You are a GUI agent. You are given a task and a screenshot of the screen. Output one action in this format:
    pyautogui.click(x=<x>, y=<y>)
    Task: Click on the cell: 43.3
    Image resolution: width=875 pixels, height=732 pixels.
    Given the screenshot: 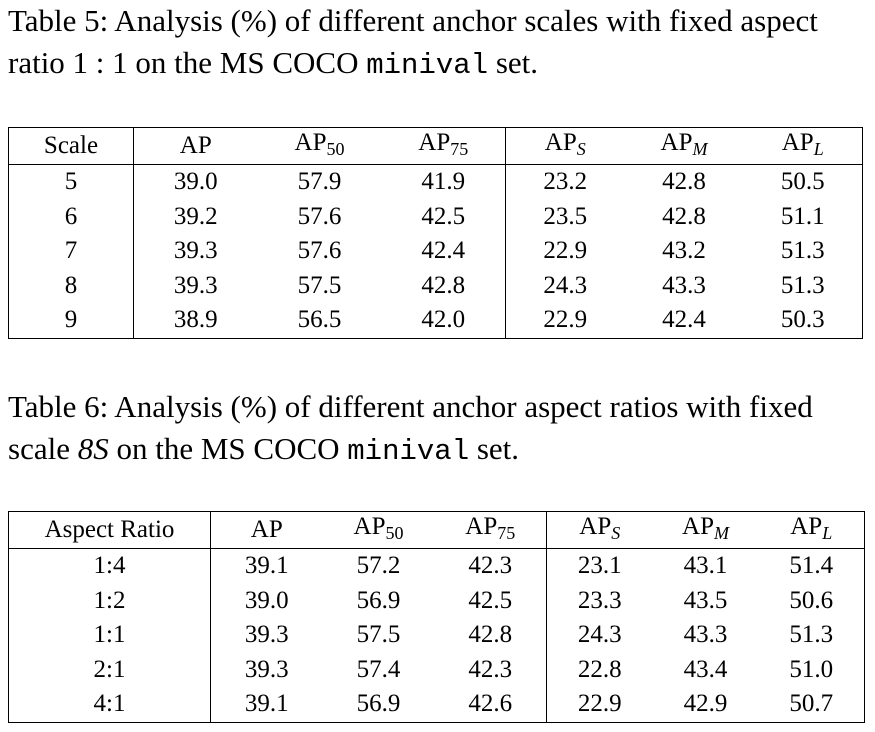 What is the action you would take?
    pyautogui.click(x=705, y=635)
    